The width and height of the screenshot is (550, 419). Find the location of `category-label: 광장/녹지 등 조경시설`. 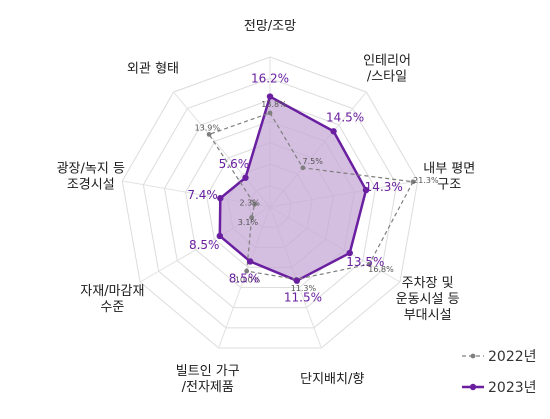

category-label: 광장/녹지 등 조경시설 is located at coordinates (91, 176).